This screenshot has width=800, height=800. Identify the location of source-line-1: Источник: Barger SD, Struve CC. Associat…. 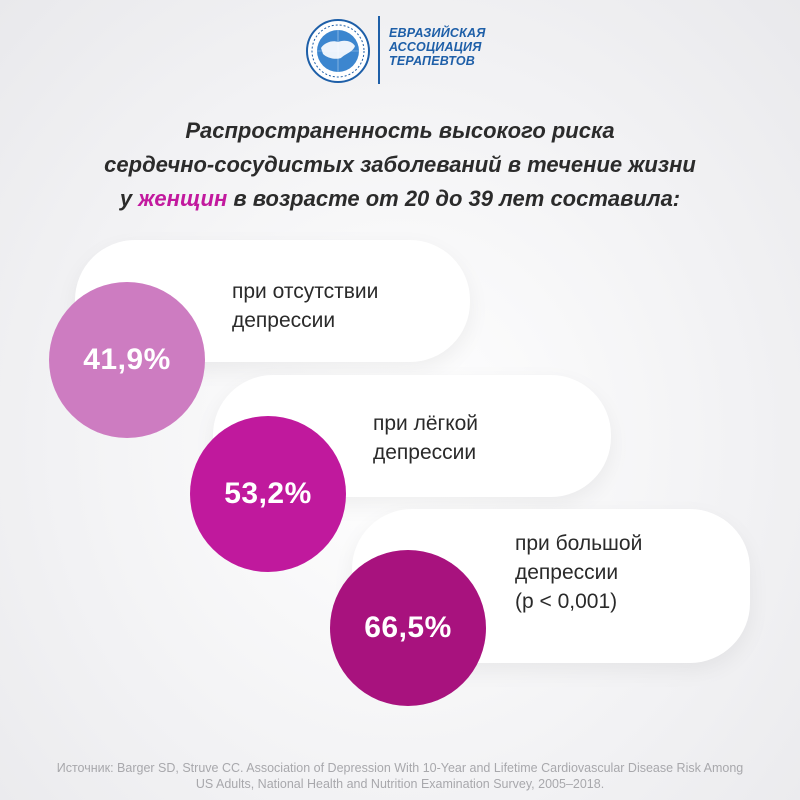
(400, 768).